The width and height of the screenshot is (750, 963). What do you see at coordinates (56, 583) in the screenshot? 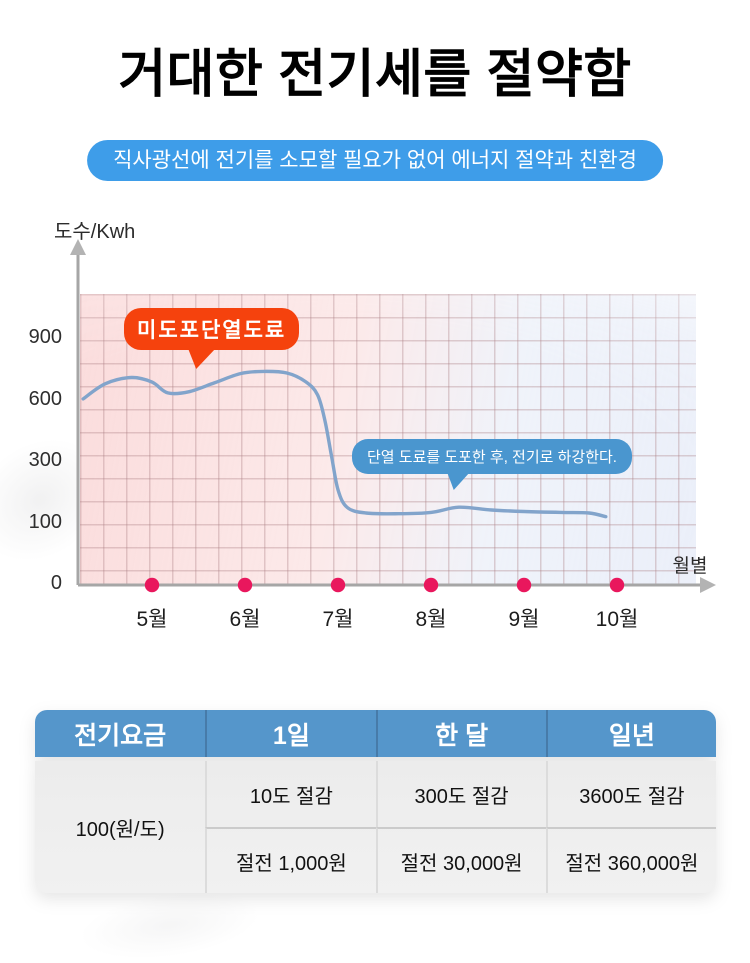
I see `y-tick-label: 0` at bounding box center [56, 583].